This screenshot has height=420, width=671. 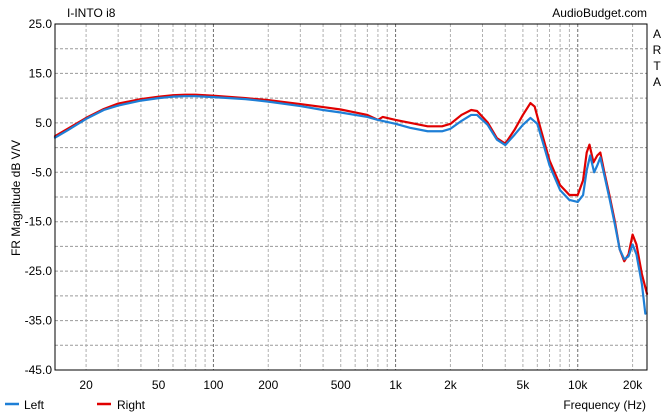 What do you see at coordinates (268, 385) in the screenshot?
I see `x-tick-label: 200` at bounding box center [268, 385].